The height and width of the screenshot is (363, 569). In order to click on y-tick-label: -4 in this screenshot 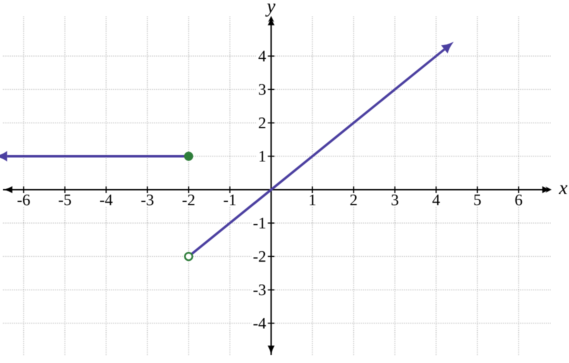, I will do `click(259, 323)`.